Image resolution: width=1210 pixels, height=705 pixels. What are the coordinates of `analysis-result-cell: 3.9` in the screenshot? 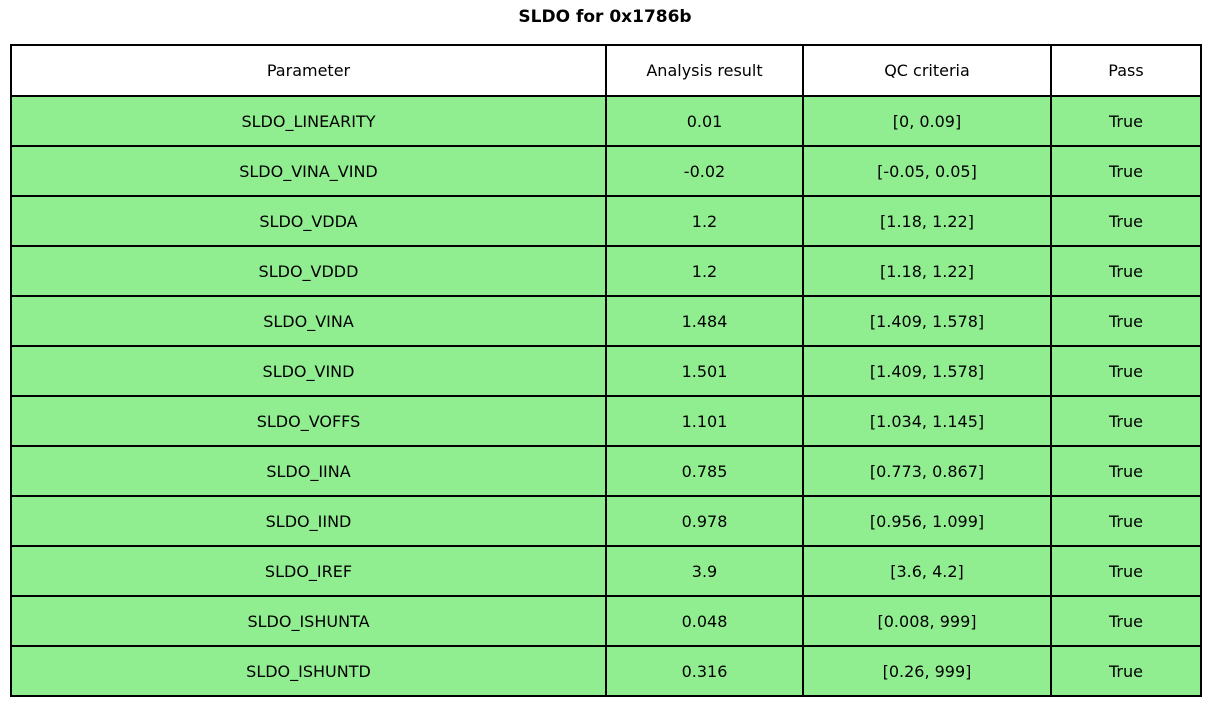 It's located at (704, 571).